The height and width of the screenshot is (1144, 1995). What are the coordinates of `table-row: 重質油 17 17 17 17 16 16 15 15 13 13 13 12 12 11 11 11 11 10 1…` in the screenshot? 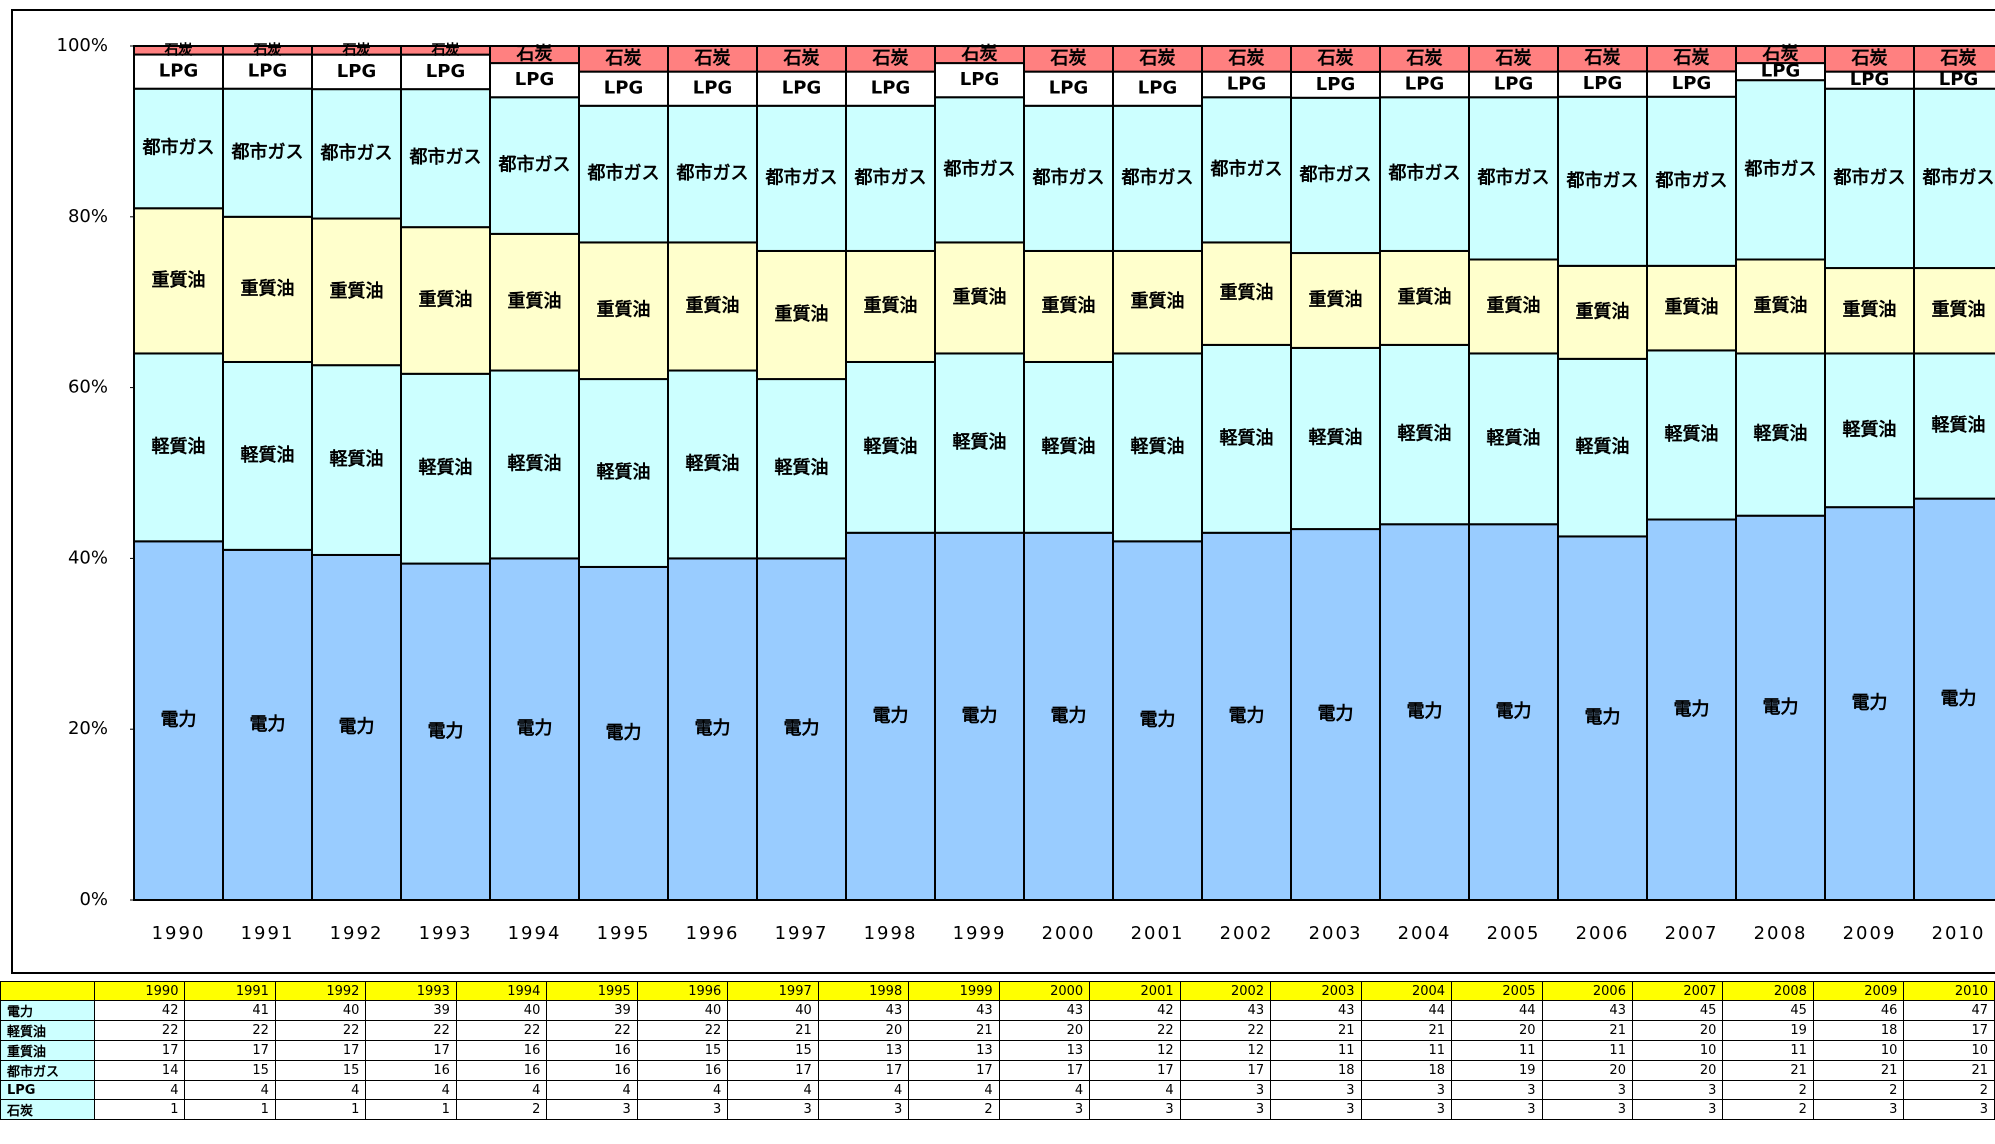 It's located at (997, 1050).